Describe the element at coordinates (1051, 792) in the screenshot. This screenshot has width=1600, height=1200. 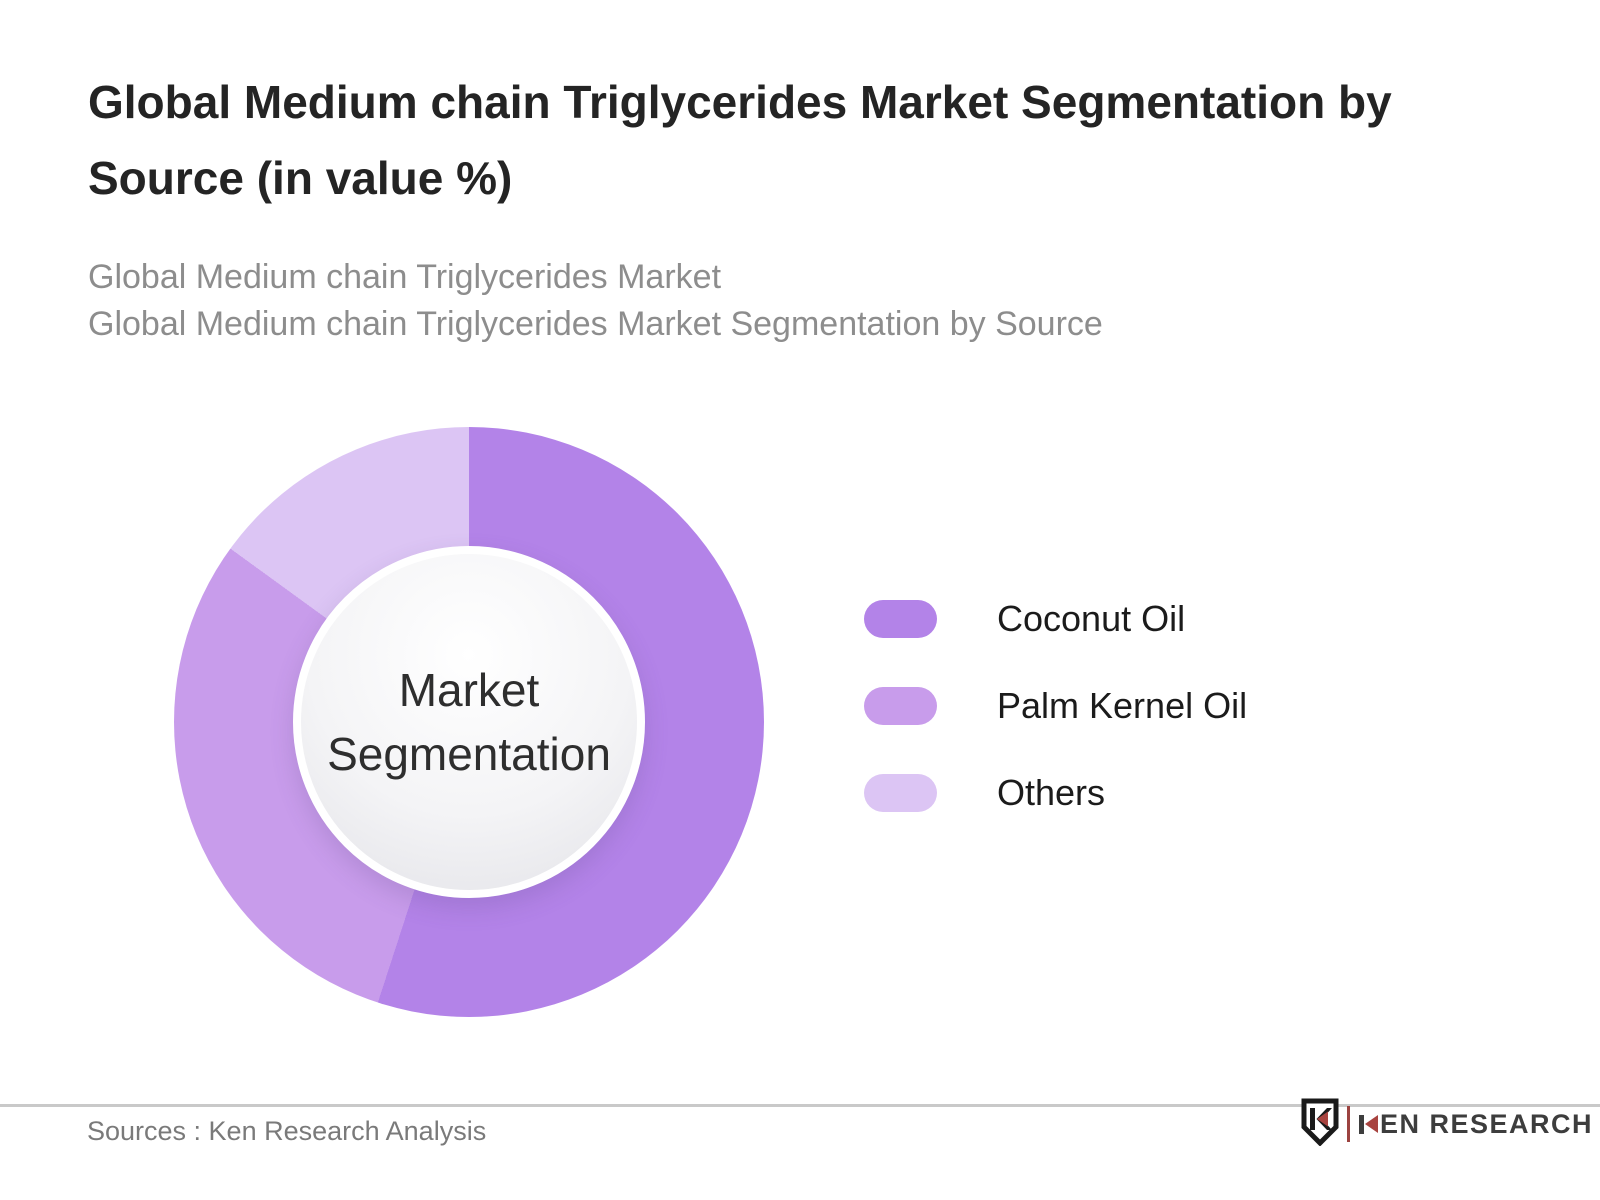
I see `legend-label: Others` at that location.